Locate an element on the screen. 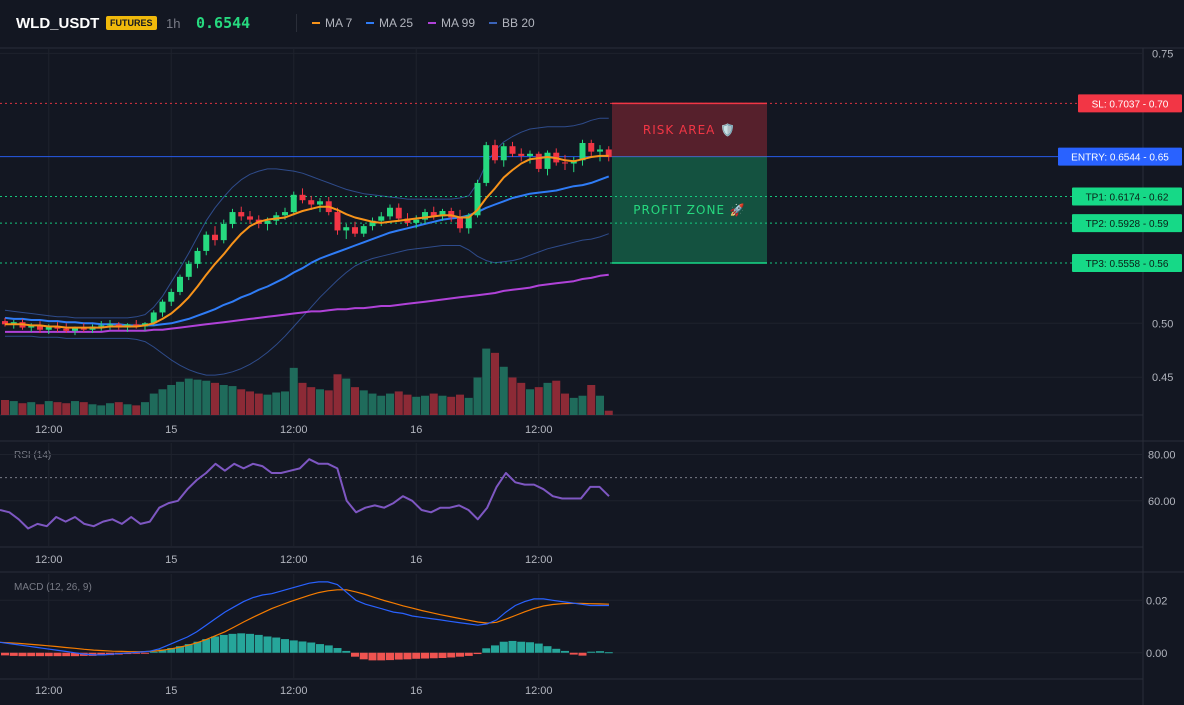 This screenshot has width=1184, height=705. profit-zone is located at coordinates (689, 210).